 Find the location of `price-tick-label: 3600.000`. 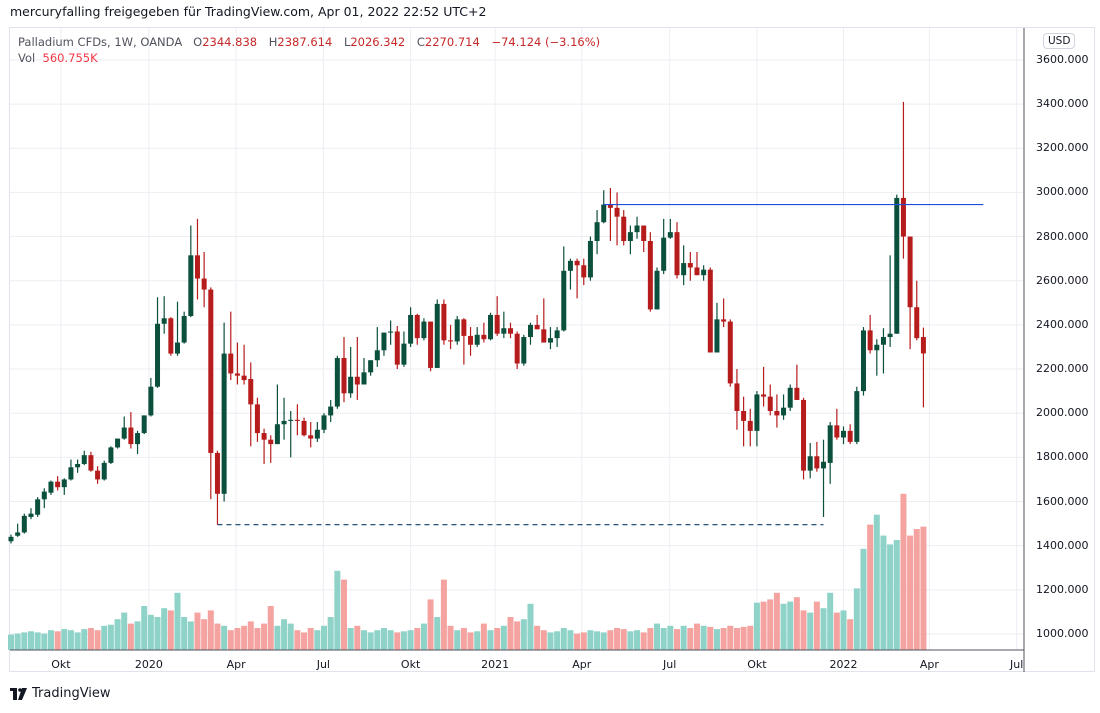

price-tick-label: 3600.000 is located at coordinates (1062, 59).